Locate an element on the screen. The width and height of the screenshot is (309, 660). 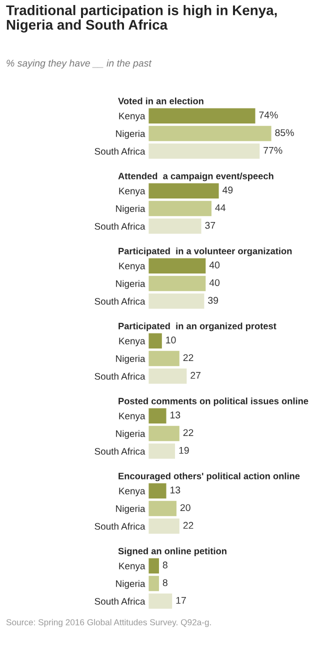
x-axis-title: Posted comments on political issues online is located at coordinates (213, 402).